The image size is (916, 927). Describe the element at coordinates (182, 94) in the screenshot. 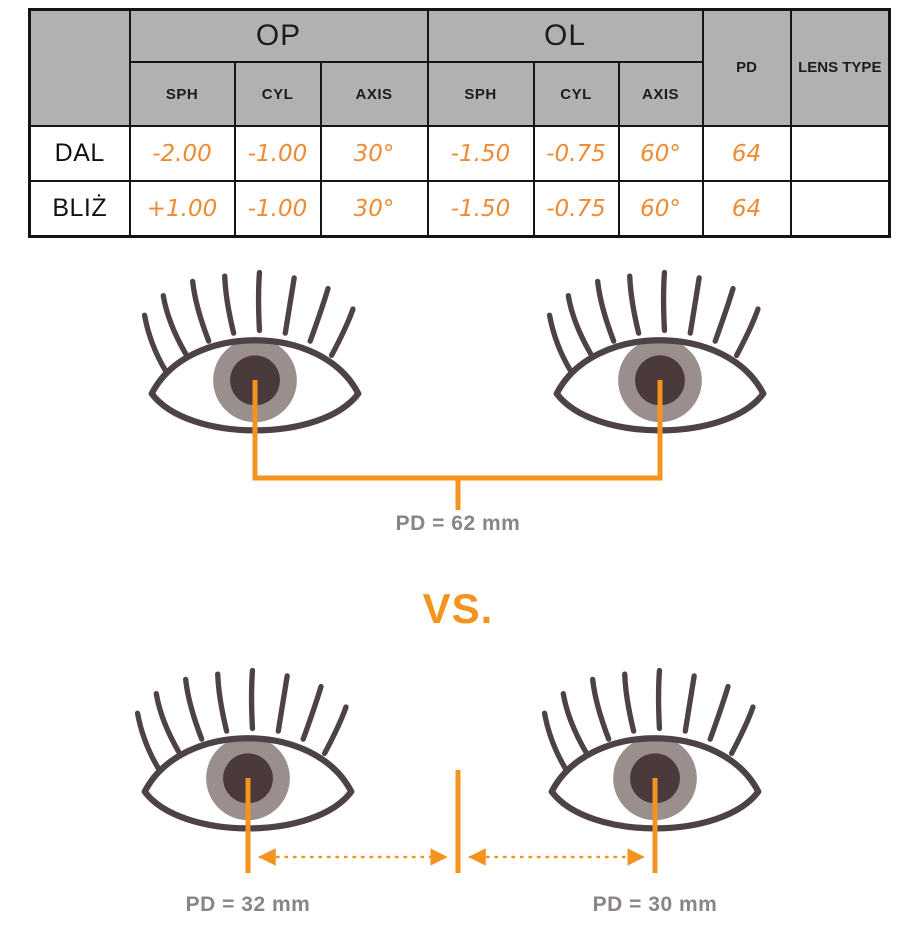

I see `col-header-op-sph: SPH` at that location.